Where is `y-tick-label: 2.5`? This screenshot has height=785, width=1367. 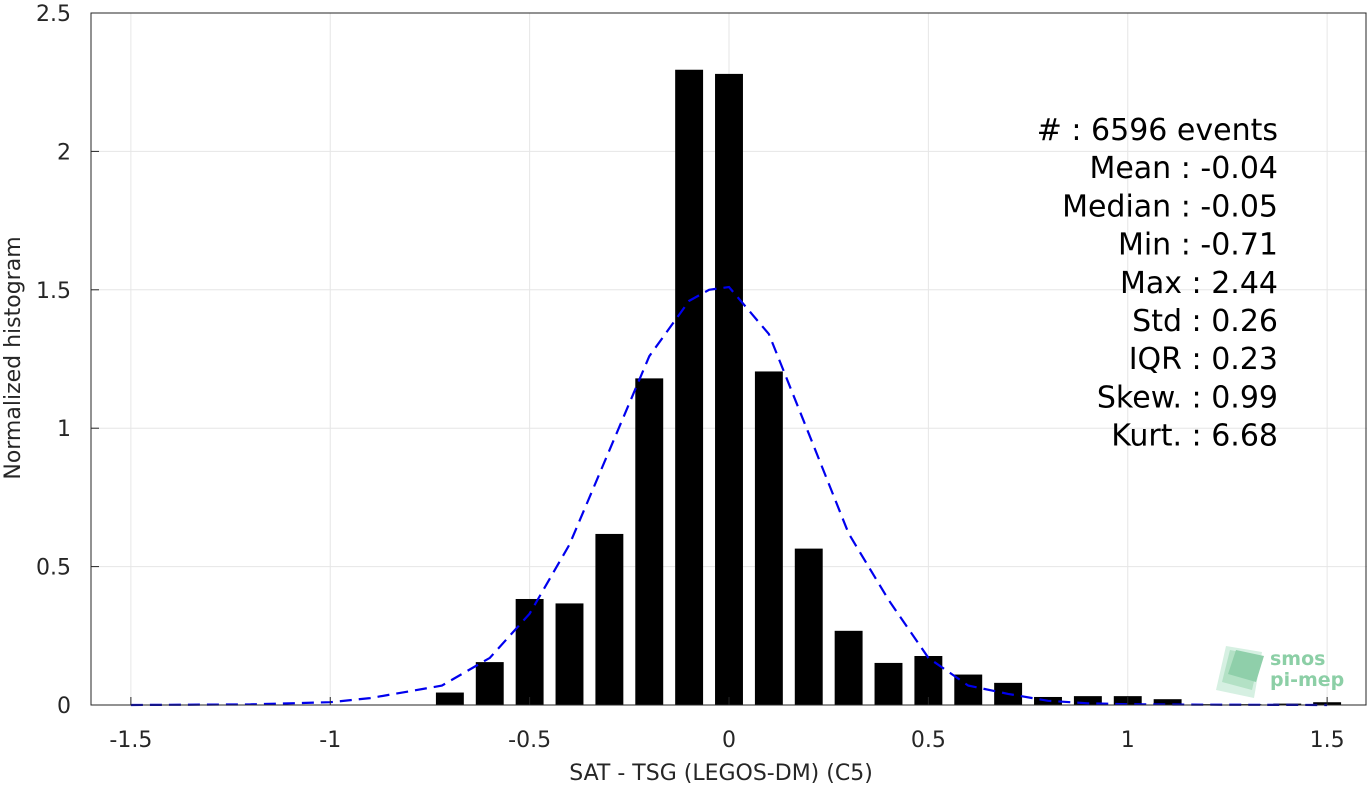 y-tick-label: 2.5 is located at coordinates (53, 14).